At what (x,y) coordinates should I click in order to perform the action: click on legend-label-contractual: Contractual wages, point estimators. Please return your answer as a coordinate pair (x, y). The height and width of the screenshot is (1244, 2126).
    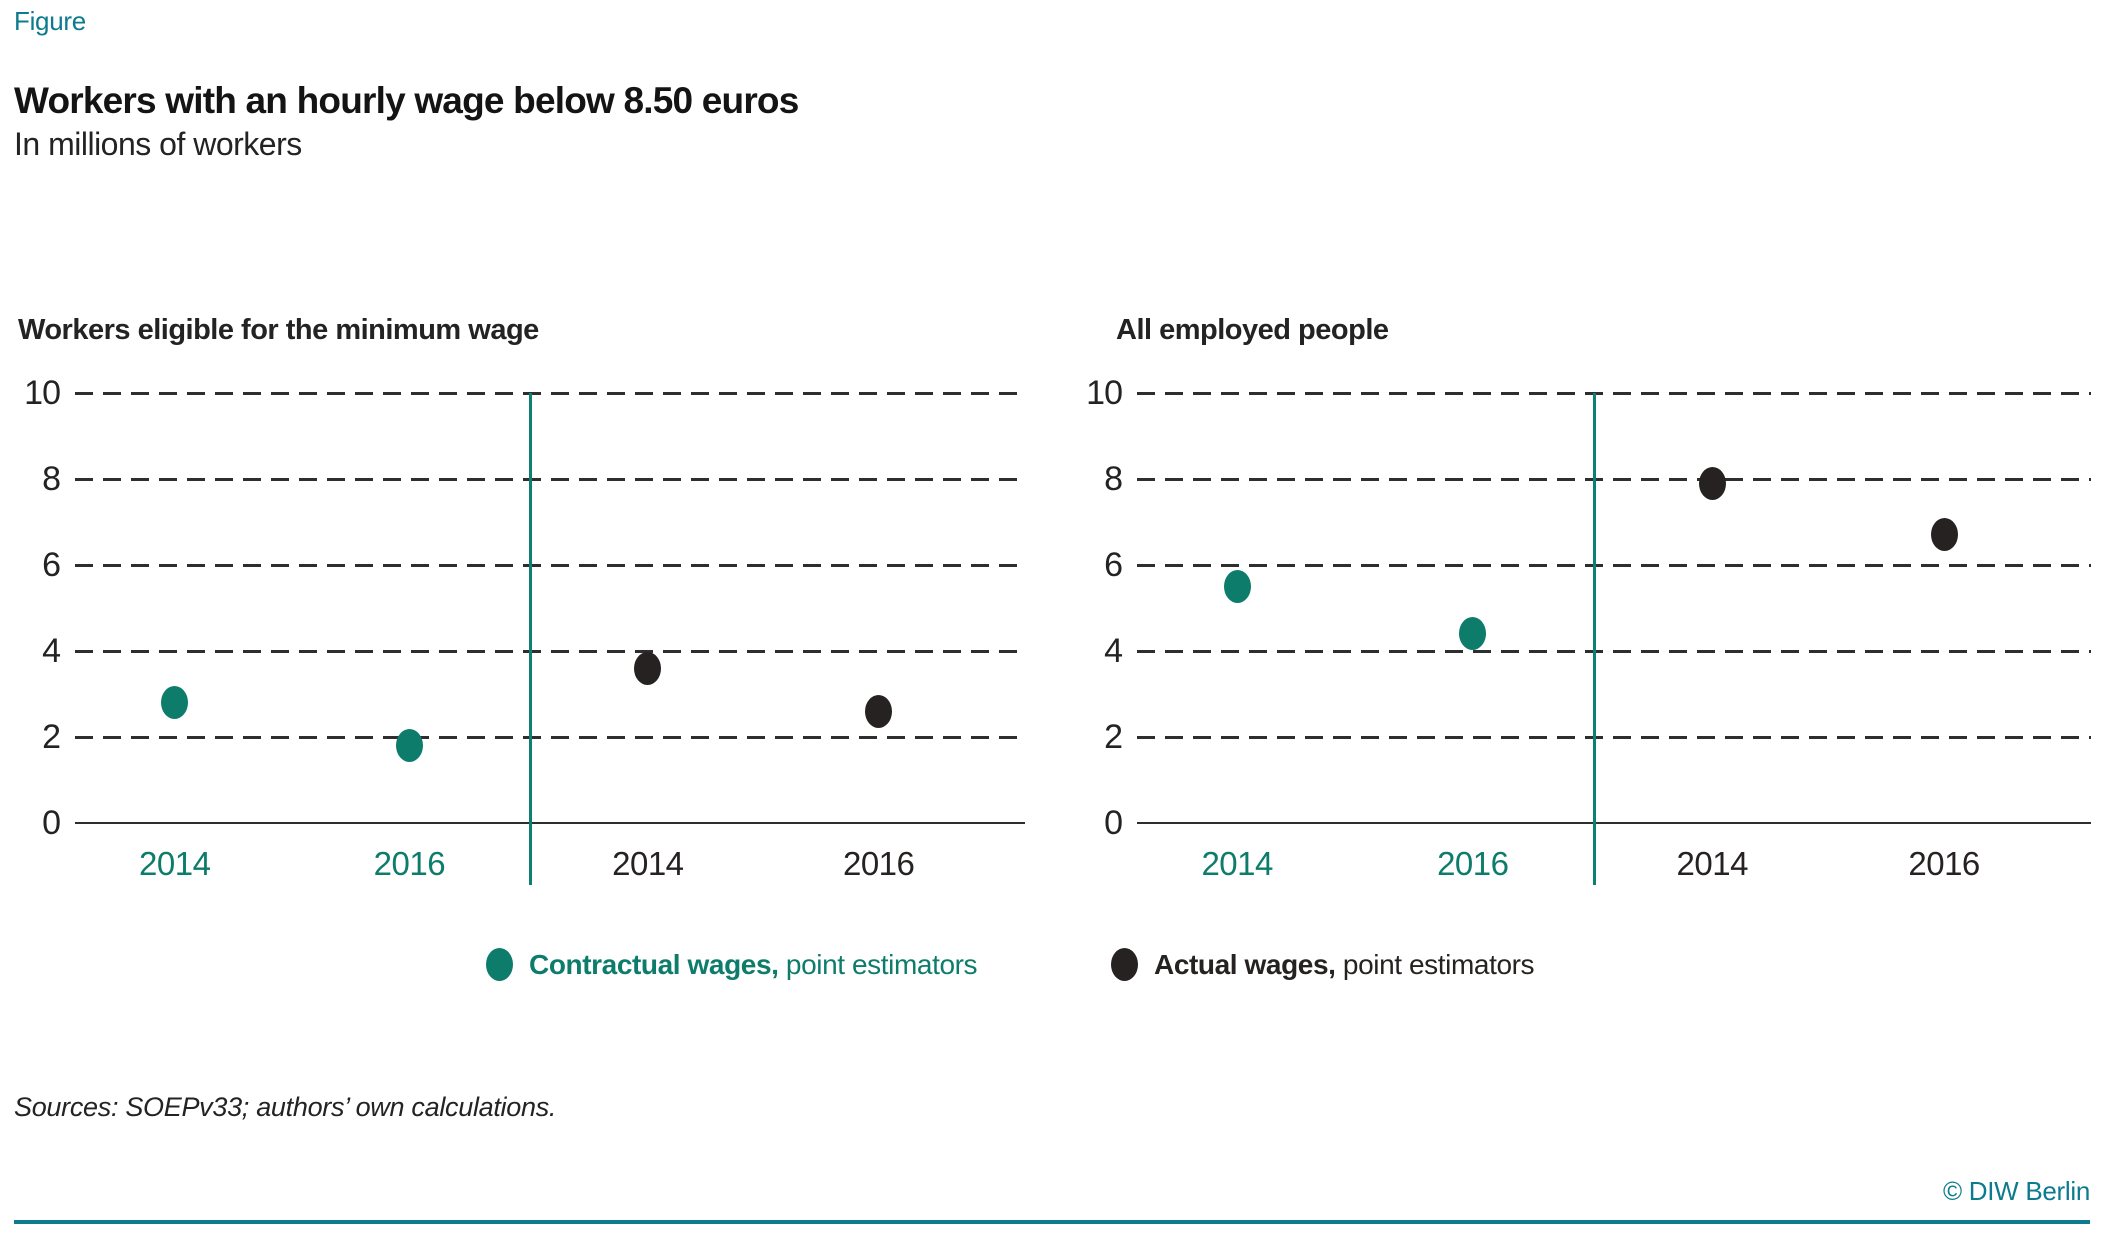
    Looking at the image, I should click on (753, 964).